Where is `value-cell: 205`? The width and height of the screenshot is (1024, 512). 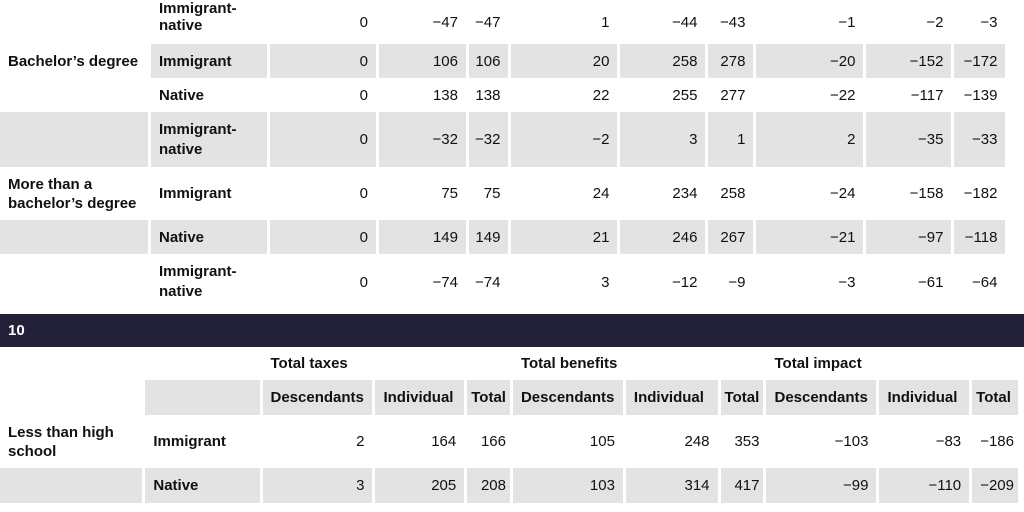 value-cell: 205 is located at coordinates (420, 485).